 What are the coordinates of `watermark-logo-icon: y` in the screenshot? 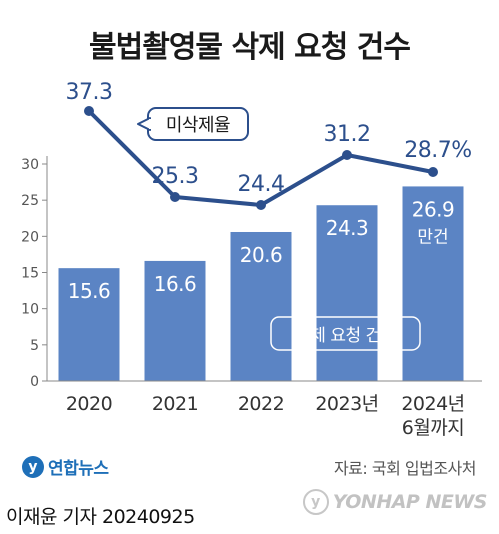 It's located at (315, 502).